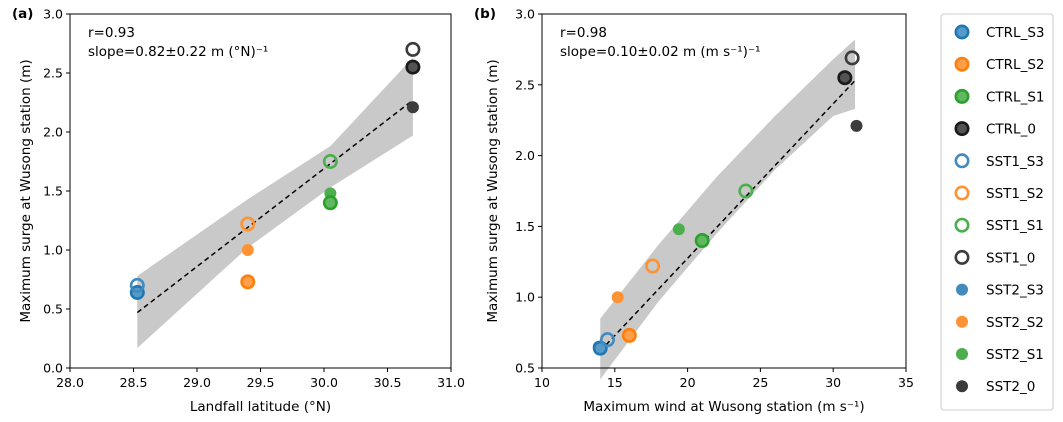  Describe the element at coordinates (542, 382) in the screenshot. I see `x-tick-label-b: 10` at that location.